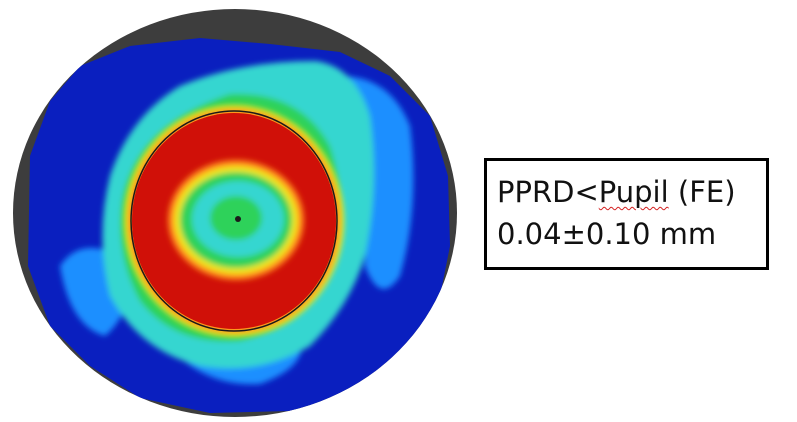 Image resolution: width=797 pixels, height=422 pixels. I want to click on annotation-prefix: PPRD<, so click(548, 192).